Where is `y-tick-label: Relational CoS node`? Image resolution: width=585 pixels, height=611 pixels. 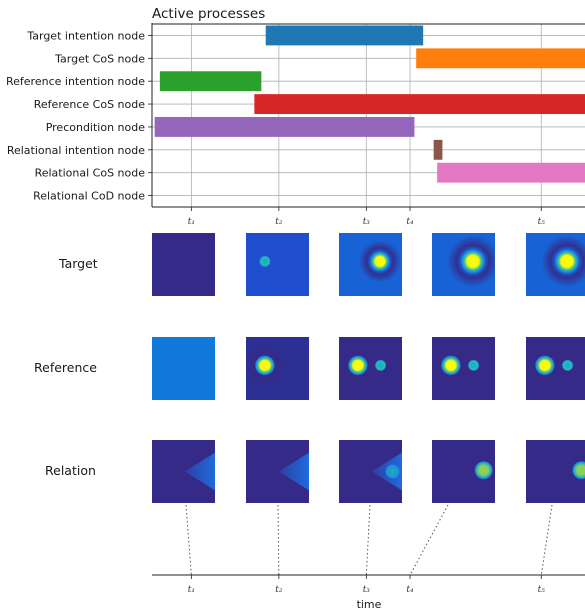 y-tick-label: Relational CoS node is located at coordinates (90, 173).